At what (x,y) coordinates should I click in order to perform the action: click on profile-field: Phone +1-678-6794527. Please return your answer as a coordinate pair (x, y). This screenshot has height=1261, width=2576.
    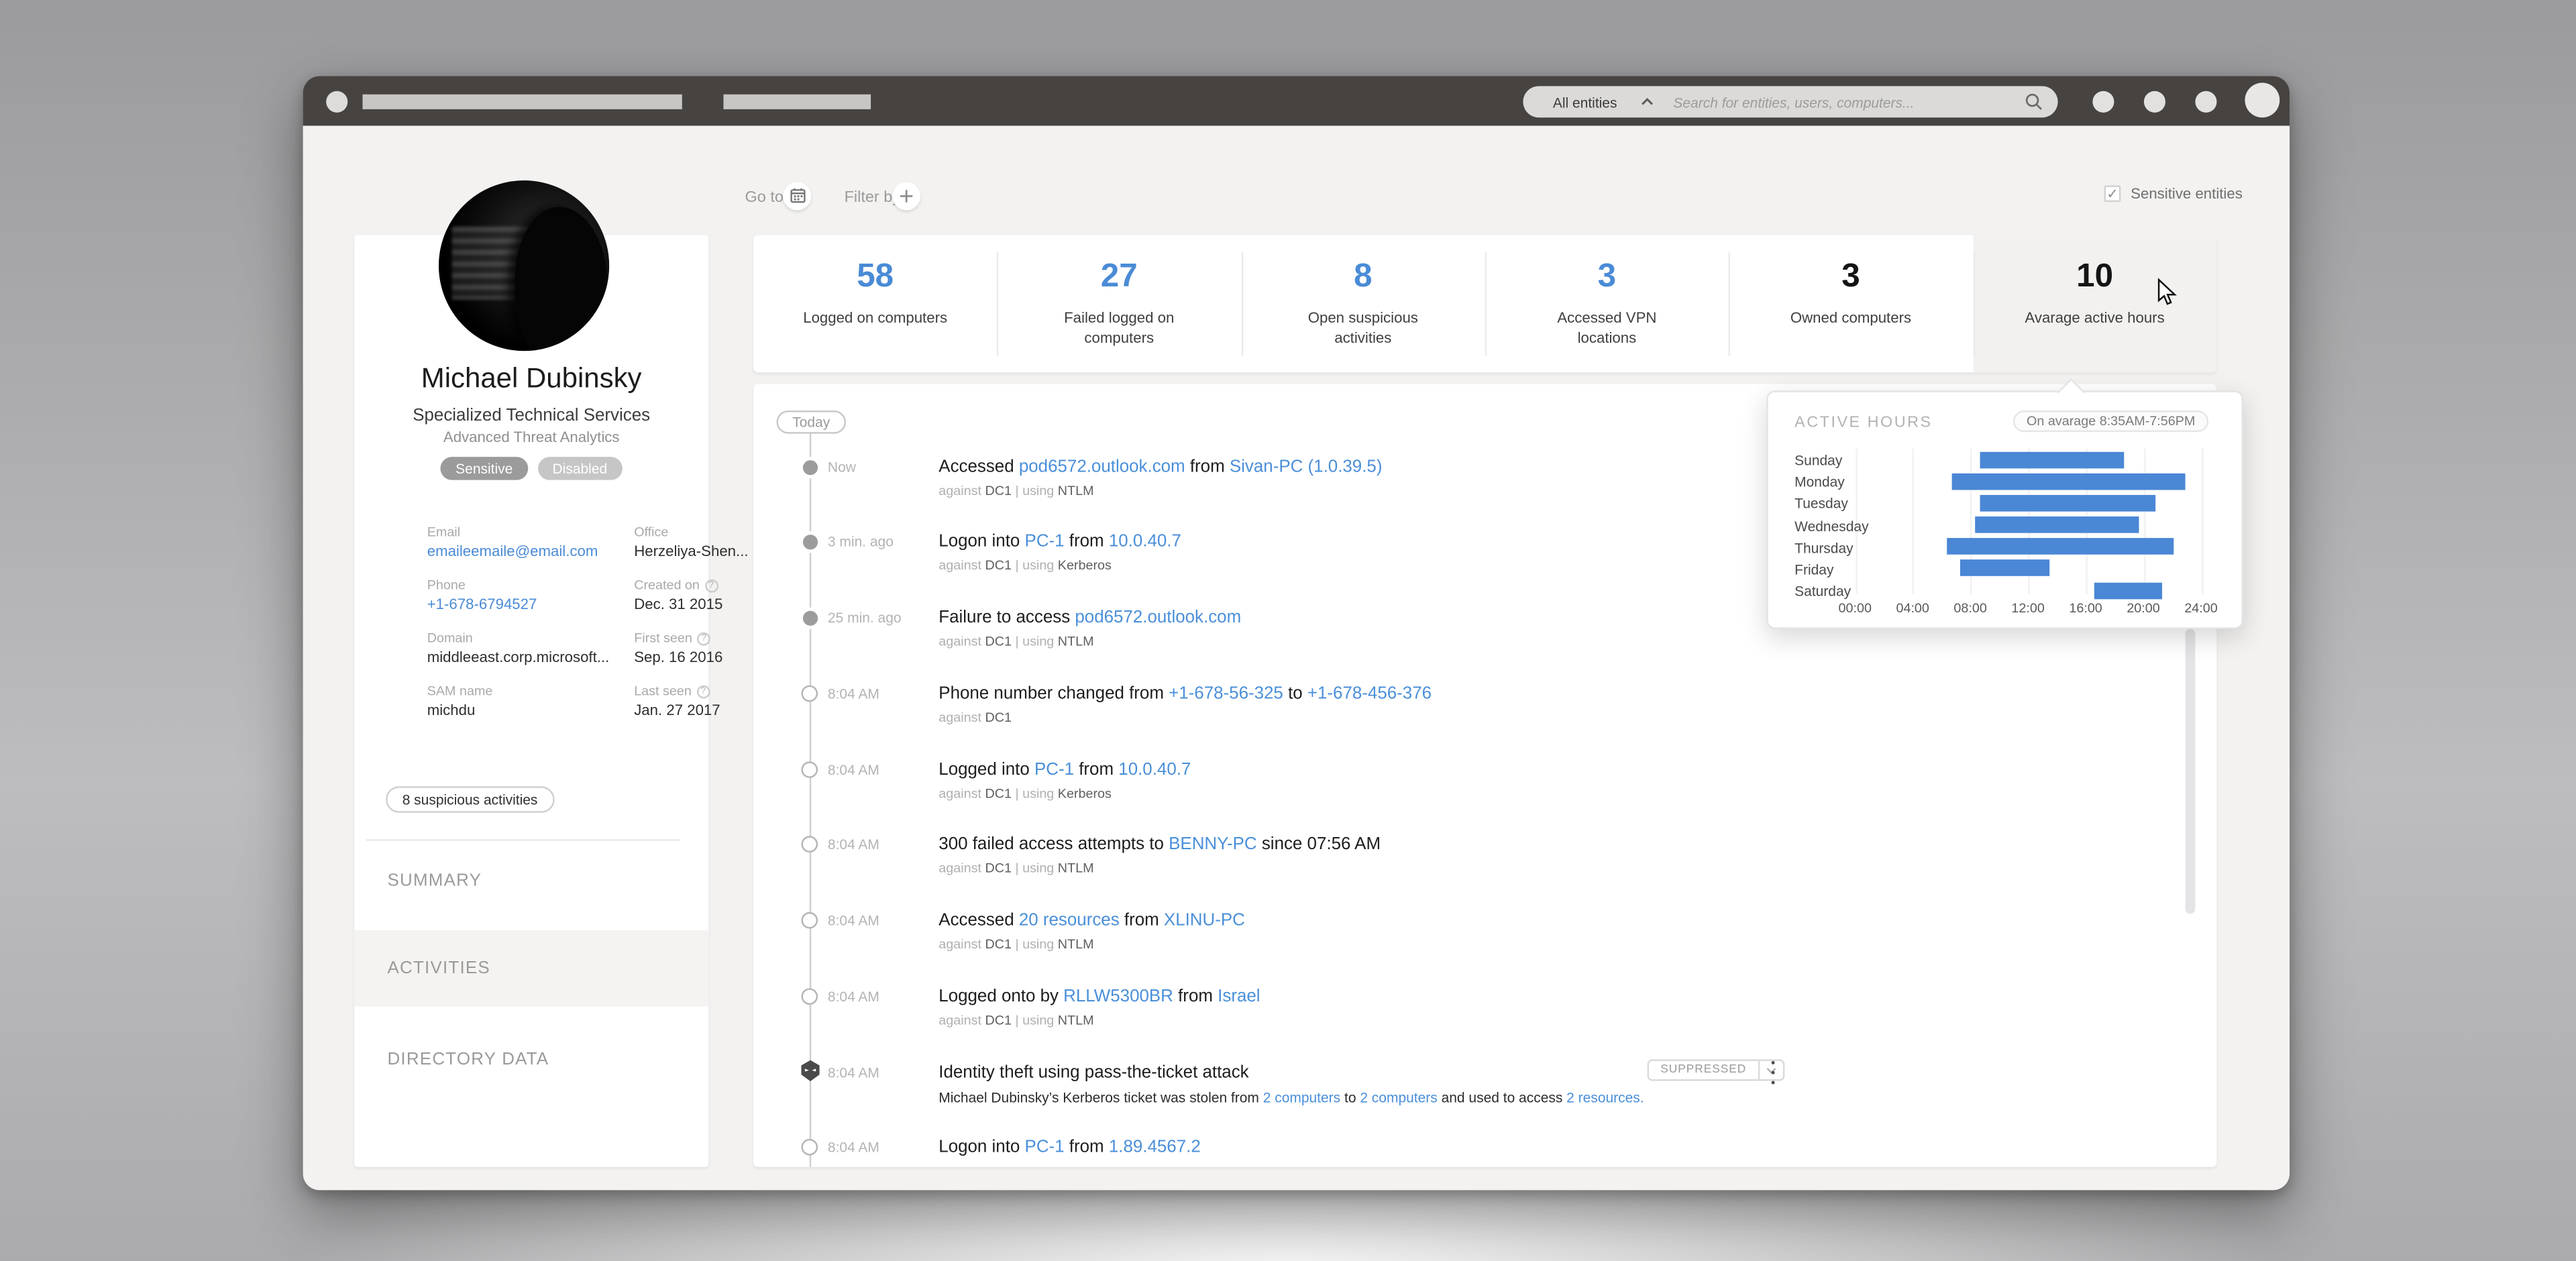
    Looking at the image, I should click on (530, 604).